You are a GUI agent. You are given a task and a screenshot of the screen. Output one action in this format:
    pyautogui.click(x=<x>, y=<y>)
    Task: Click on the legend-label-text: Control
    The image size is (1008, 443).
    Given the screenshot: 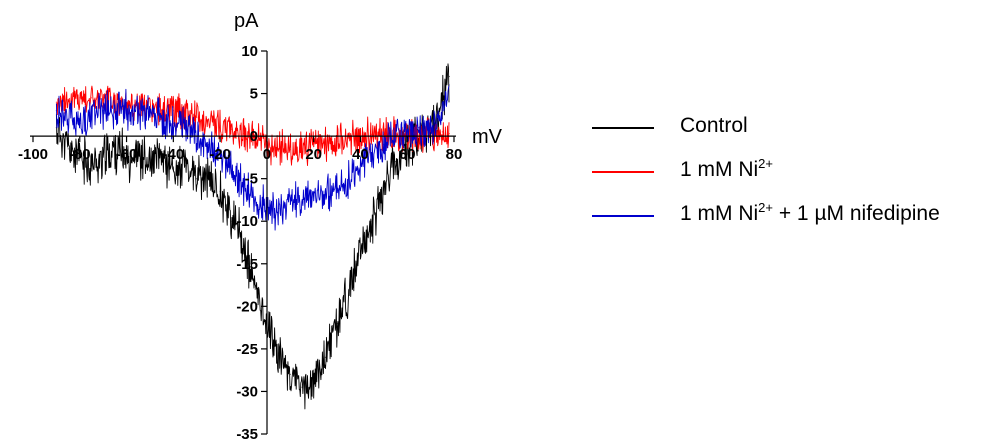 What is the action you would take?
    pyautogui.click(x=714, y=125)
    